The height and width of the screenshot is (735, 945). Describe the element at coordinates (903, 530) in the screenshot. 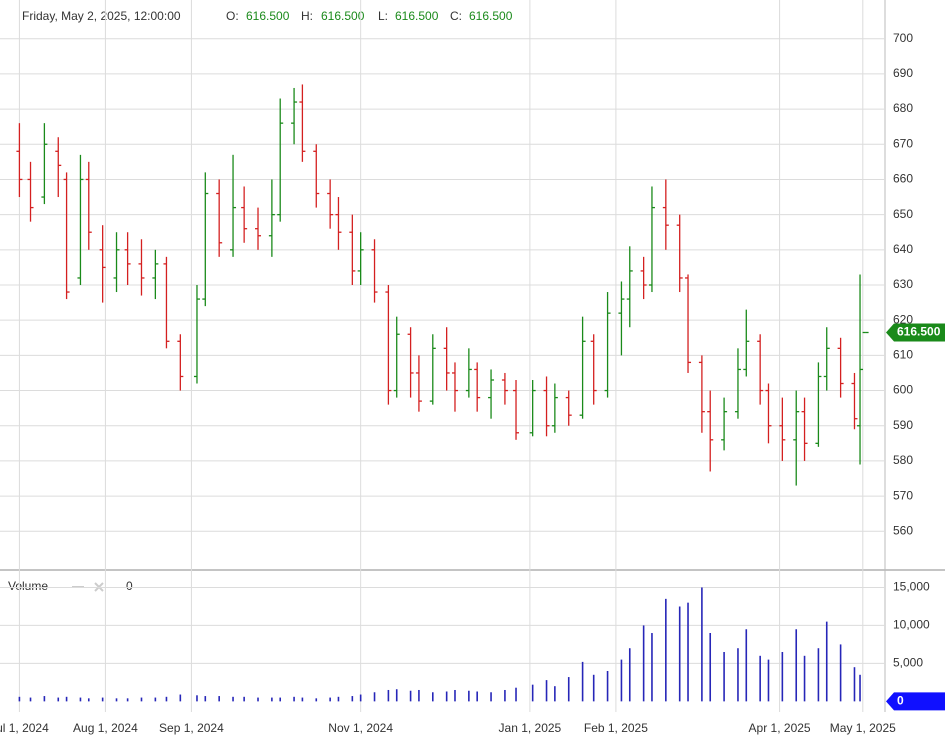

I see `y-tick-label: 560` at that location.